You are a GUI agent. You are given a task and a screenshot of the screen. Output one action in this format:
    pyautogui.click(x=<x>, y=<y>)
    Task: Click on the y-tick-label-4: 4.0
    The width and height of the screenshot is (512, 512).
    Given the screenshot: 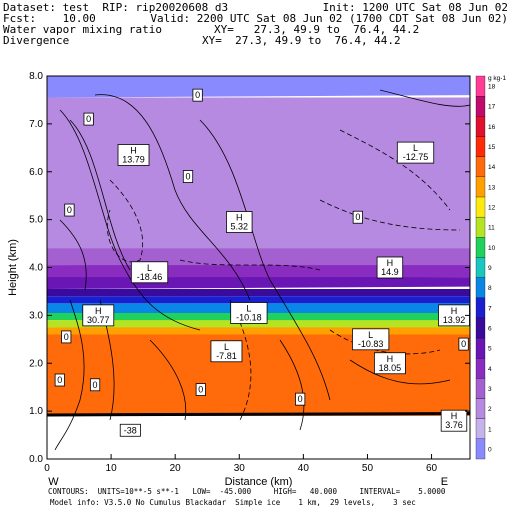 What is the action you would take?
    pyautogui.click(x=36, y=268)
    